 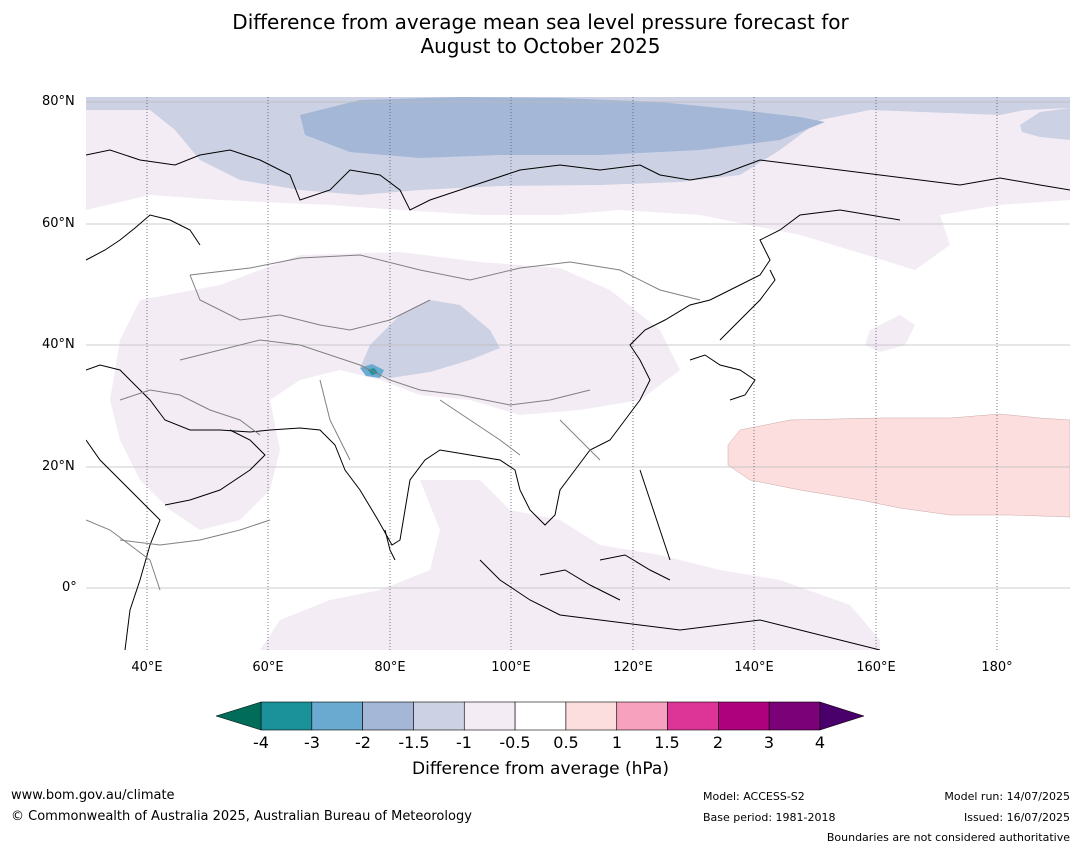 What do you see at coordinates (633, 667) in the screenshot?
I see `lon-label-120e: 120°E` at bounding box center [633, 667].